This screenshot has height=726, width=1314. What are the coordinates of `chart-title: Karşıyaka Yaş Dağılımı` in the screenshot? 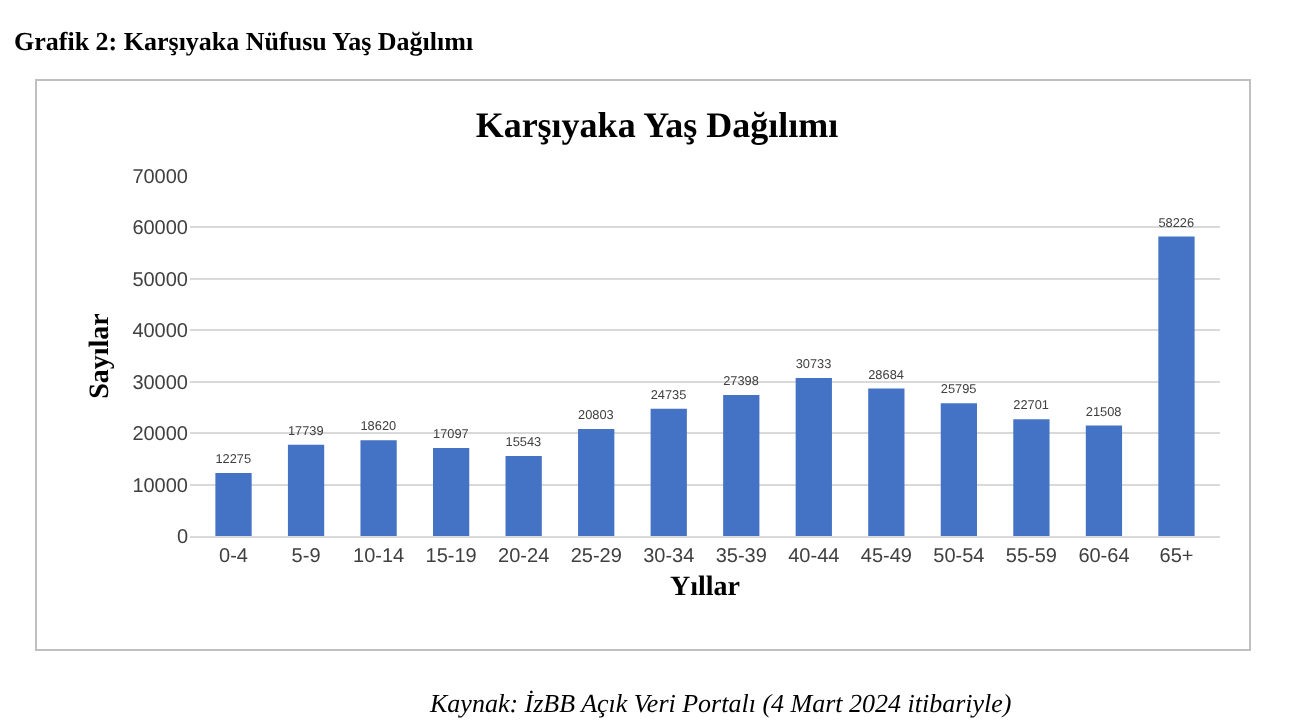 It's located at (657, 124).